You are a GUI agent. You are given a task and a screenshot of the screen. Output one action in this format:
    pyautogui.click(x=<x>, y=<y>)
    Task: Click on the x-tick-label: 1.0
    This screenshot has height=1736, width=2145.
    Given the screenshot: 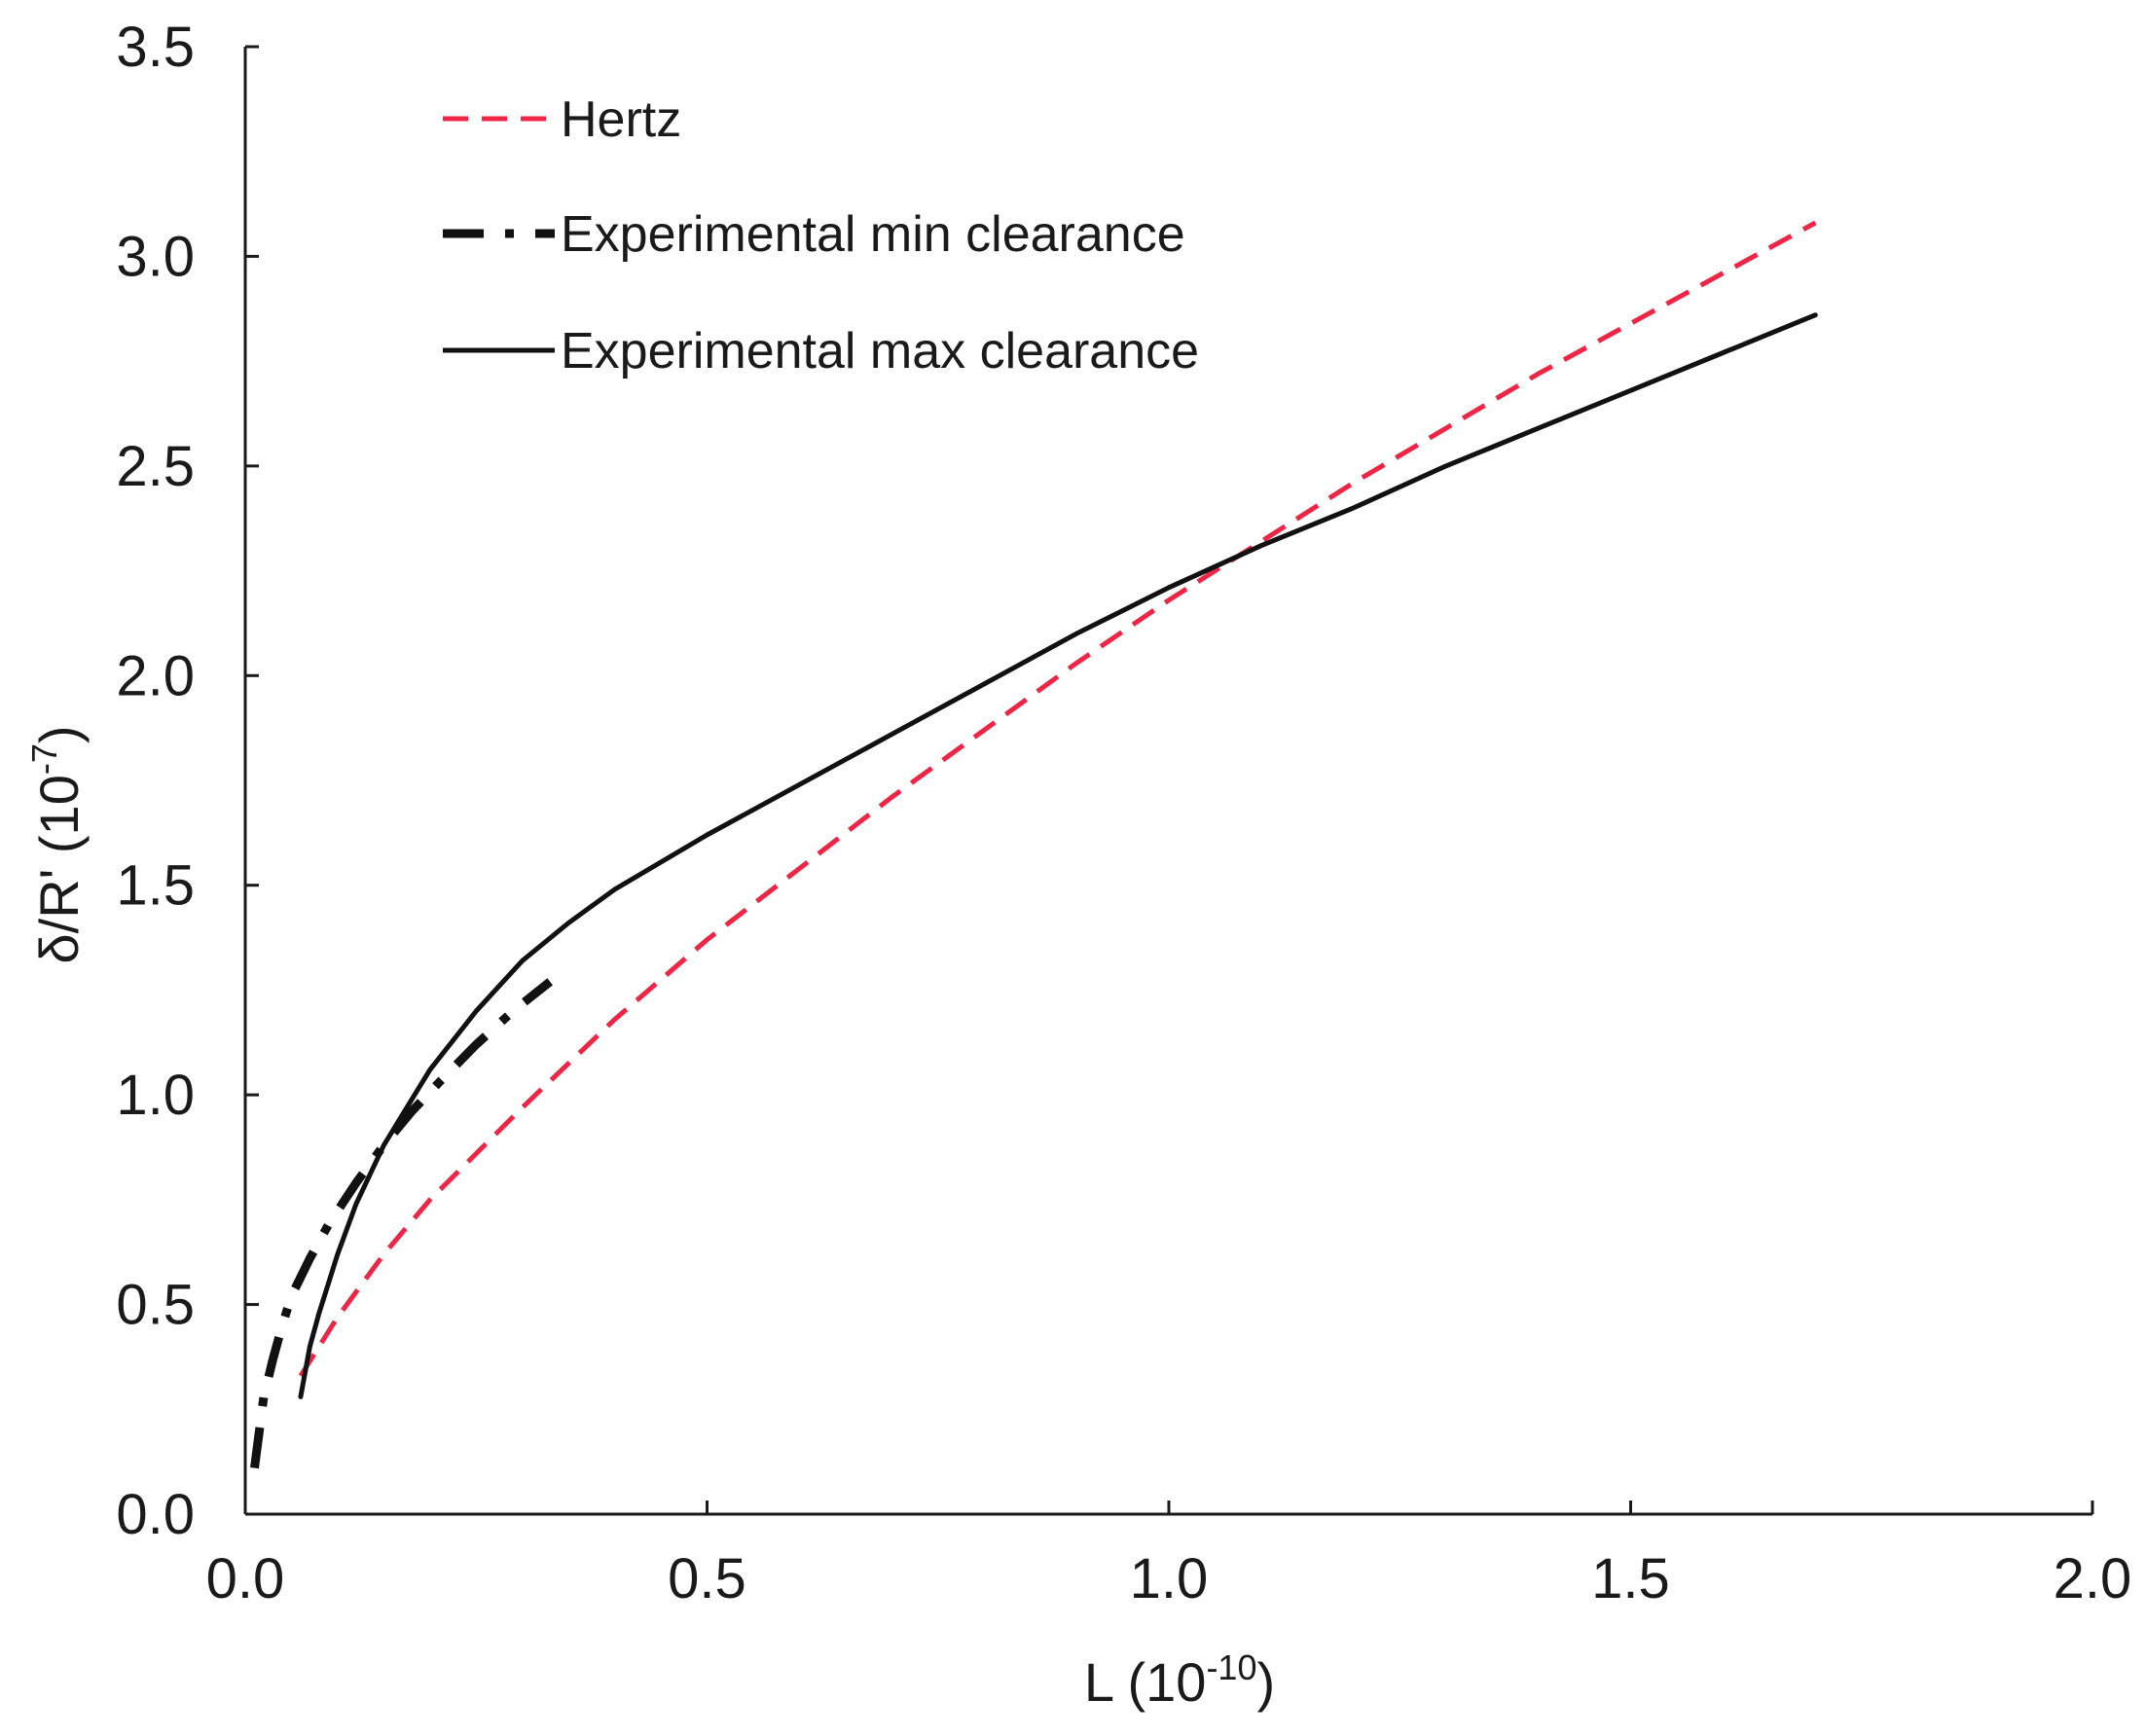 What is the action you would take?
    pyautogui.click(x=1169, y=1579)
    